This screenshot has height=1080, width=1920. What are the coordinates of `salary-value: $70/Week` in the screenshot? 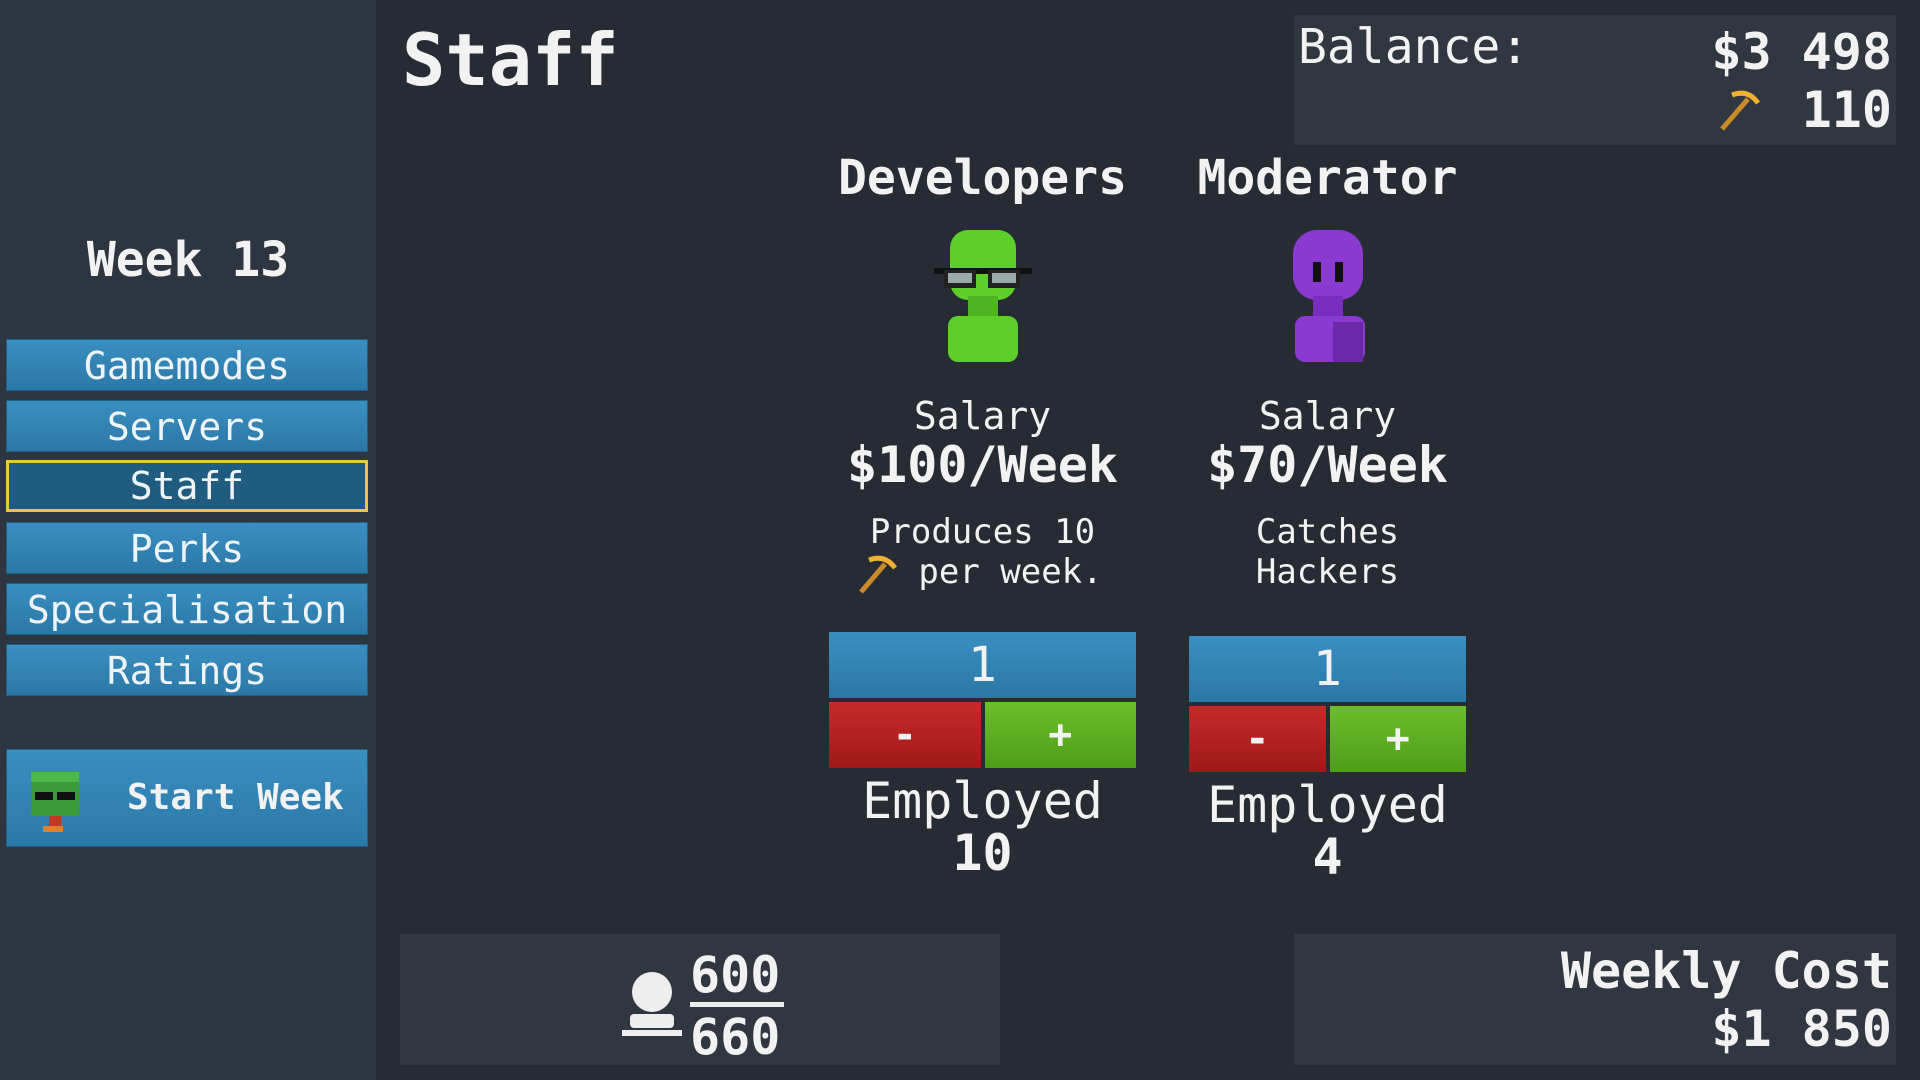 It's located at (1327, 465).